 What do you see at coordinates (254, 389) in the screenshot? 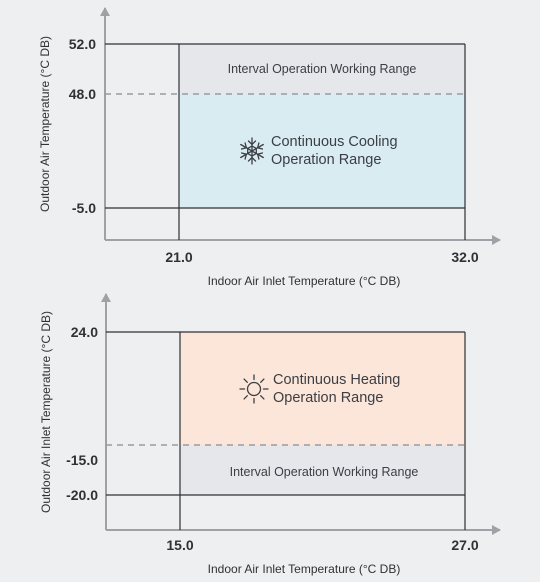
I see `sun-icon` at bounding box center [254, 389].